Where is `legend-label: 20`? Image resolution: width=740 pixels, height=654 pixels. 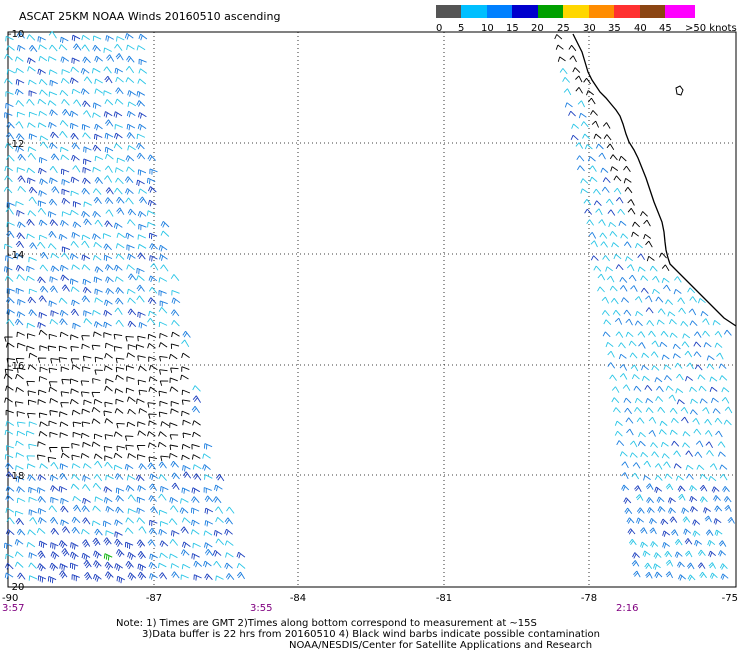
legend-label: 20 is located at coordinates (537, 28).